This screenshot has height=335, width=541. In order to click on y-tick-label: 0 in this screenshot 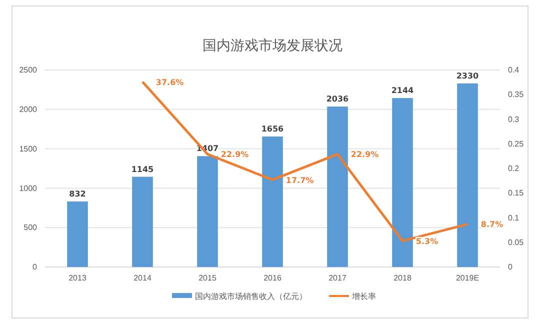, I will do `click(35, 267)`.